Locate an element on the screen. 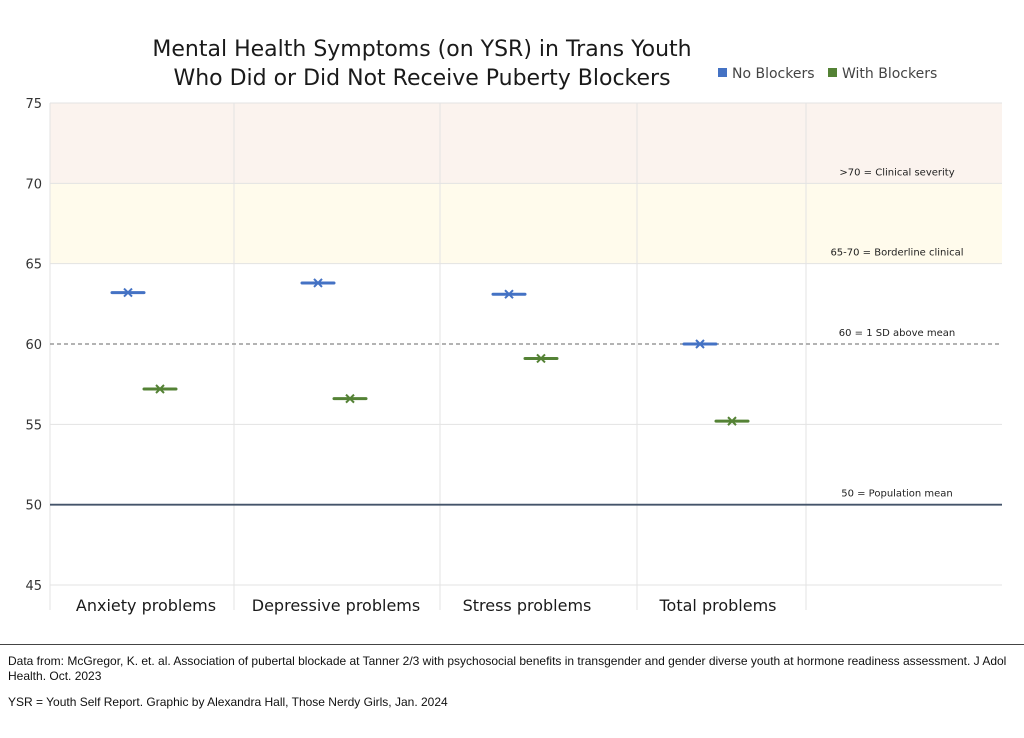  y-tick-label: 60 is located at coordinates (33, 345).